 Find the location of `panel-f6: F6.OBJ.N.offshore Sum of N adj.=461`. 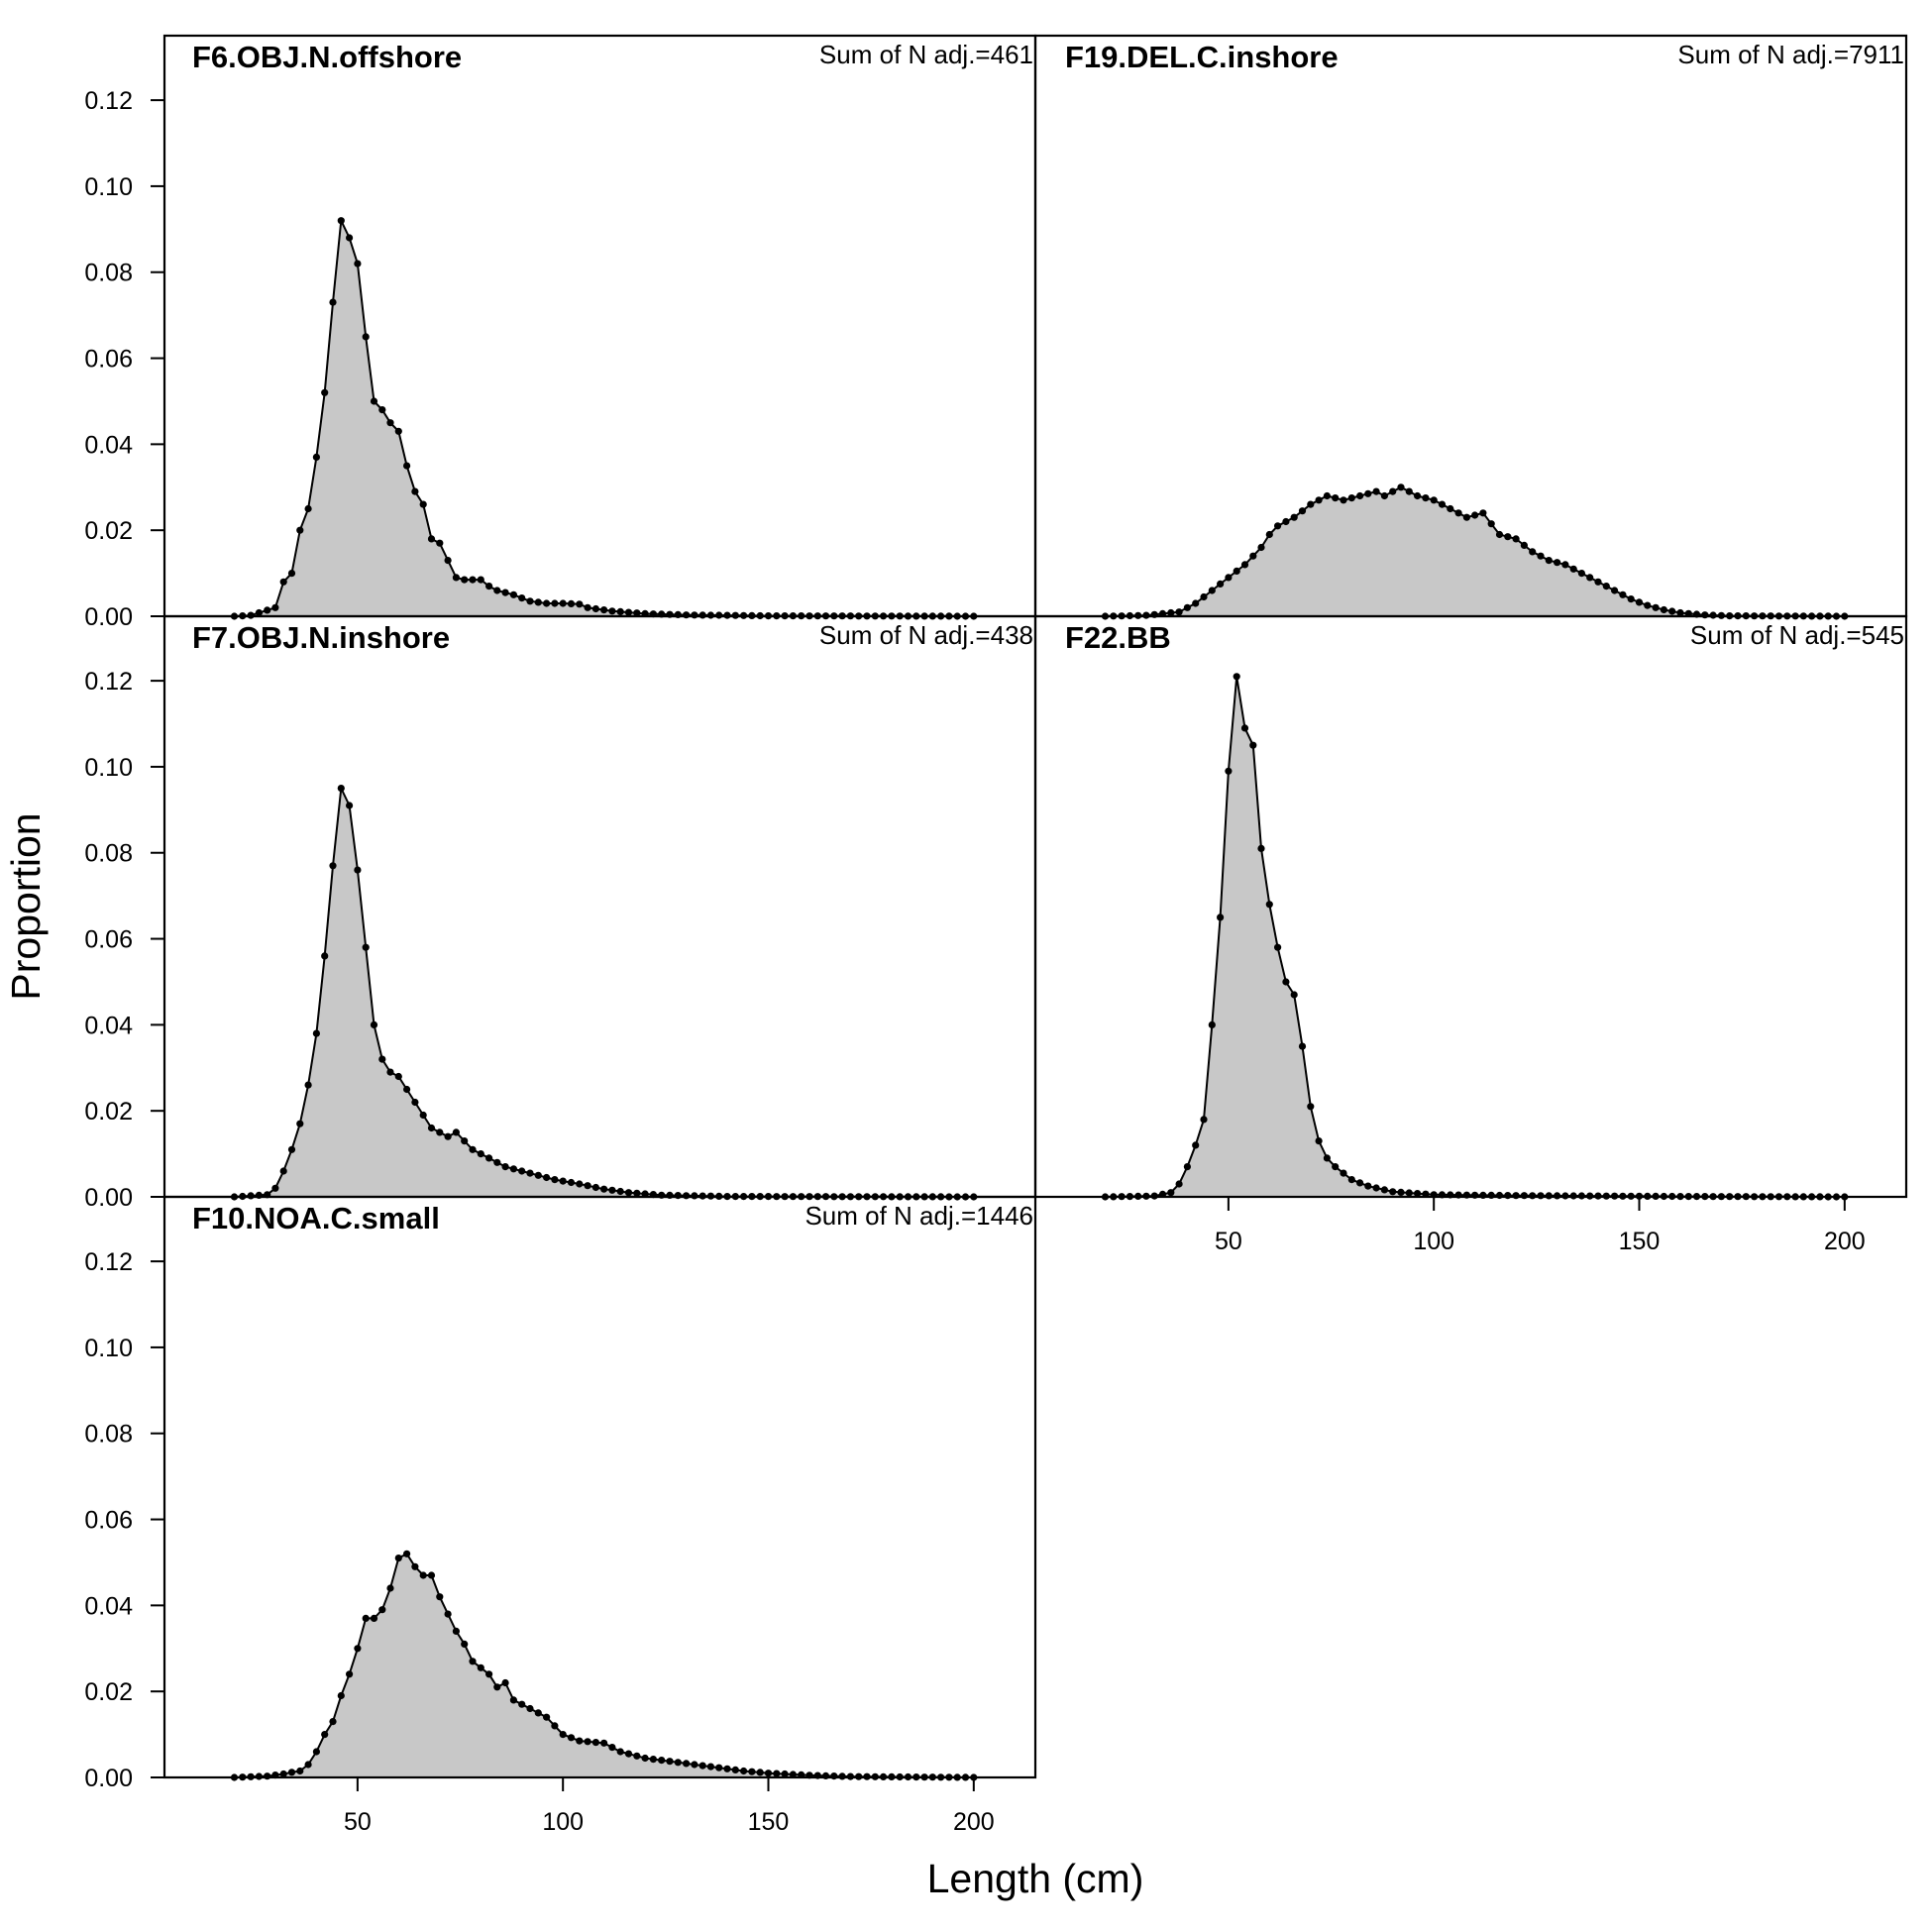

panel-f6: F6.OBJ.N.offshore Sum of N adj.=461 is located at coordinates (599, 327).